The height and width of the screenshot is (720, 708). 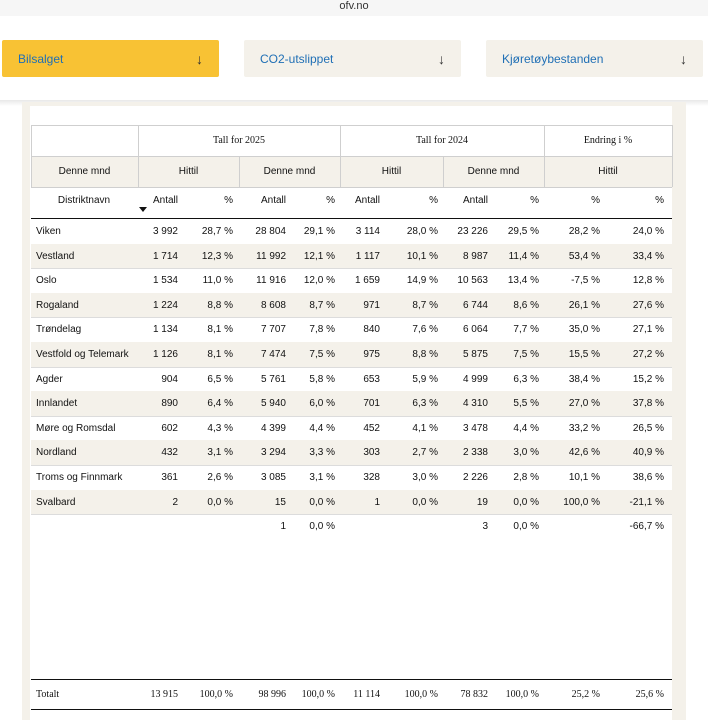 What do you see at coordinates (553, 58) in the screenshot?
I see `tab-label: Kjøretøybestanden` at bounding box center [553, 58].